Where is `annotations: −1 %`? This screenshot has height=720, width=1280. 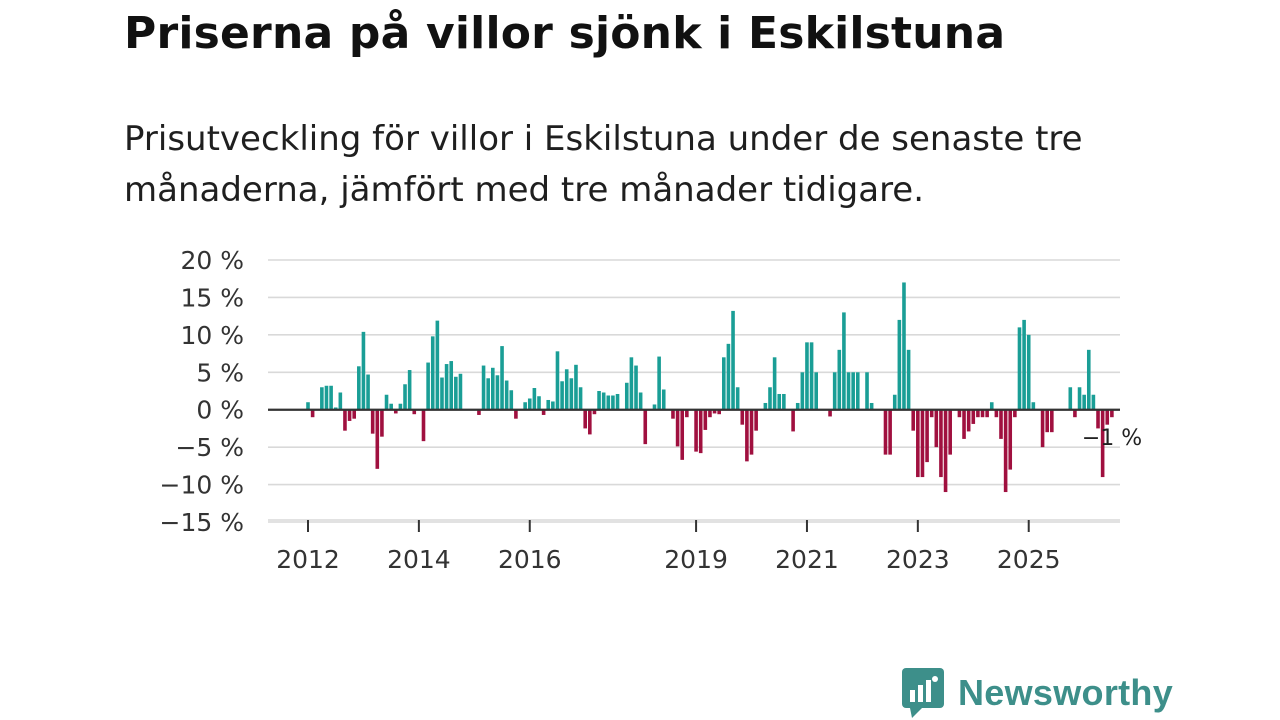
annotations: −1 % is located at coordinates (1112, 438).